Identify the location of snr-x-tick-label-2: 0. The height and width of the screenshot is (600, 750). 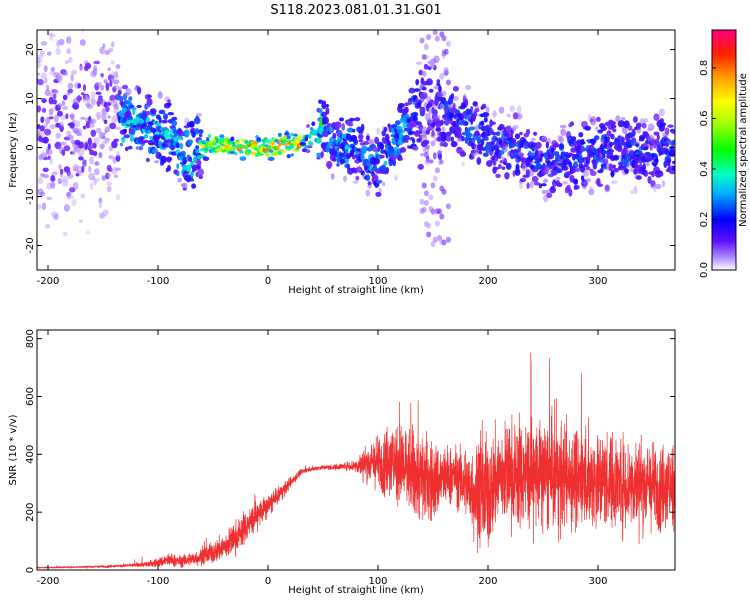
(268, 581).